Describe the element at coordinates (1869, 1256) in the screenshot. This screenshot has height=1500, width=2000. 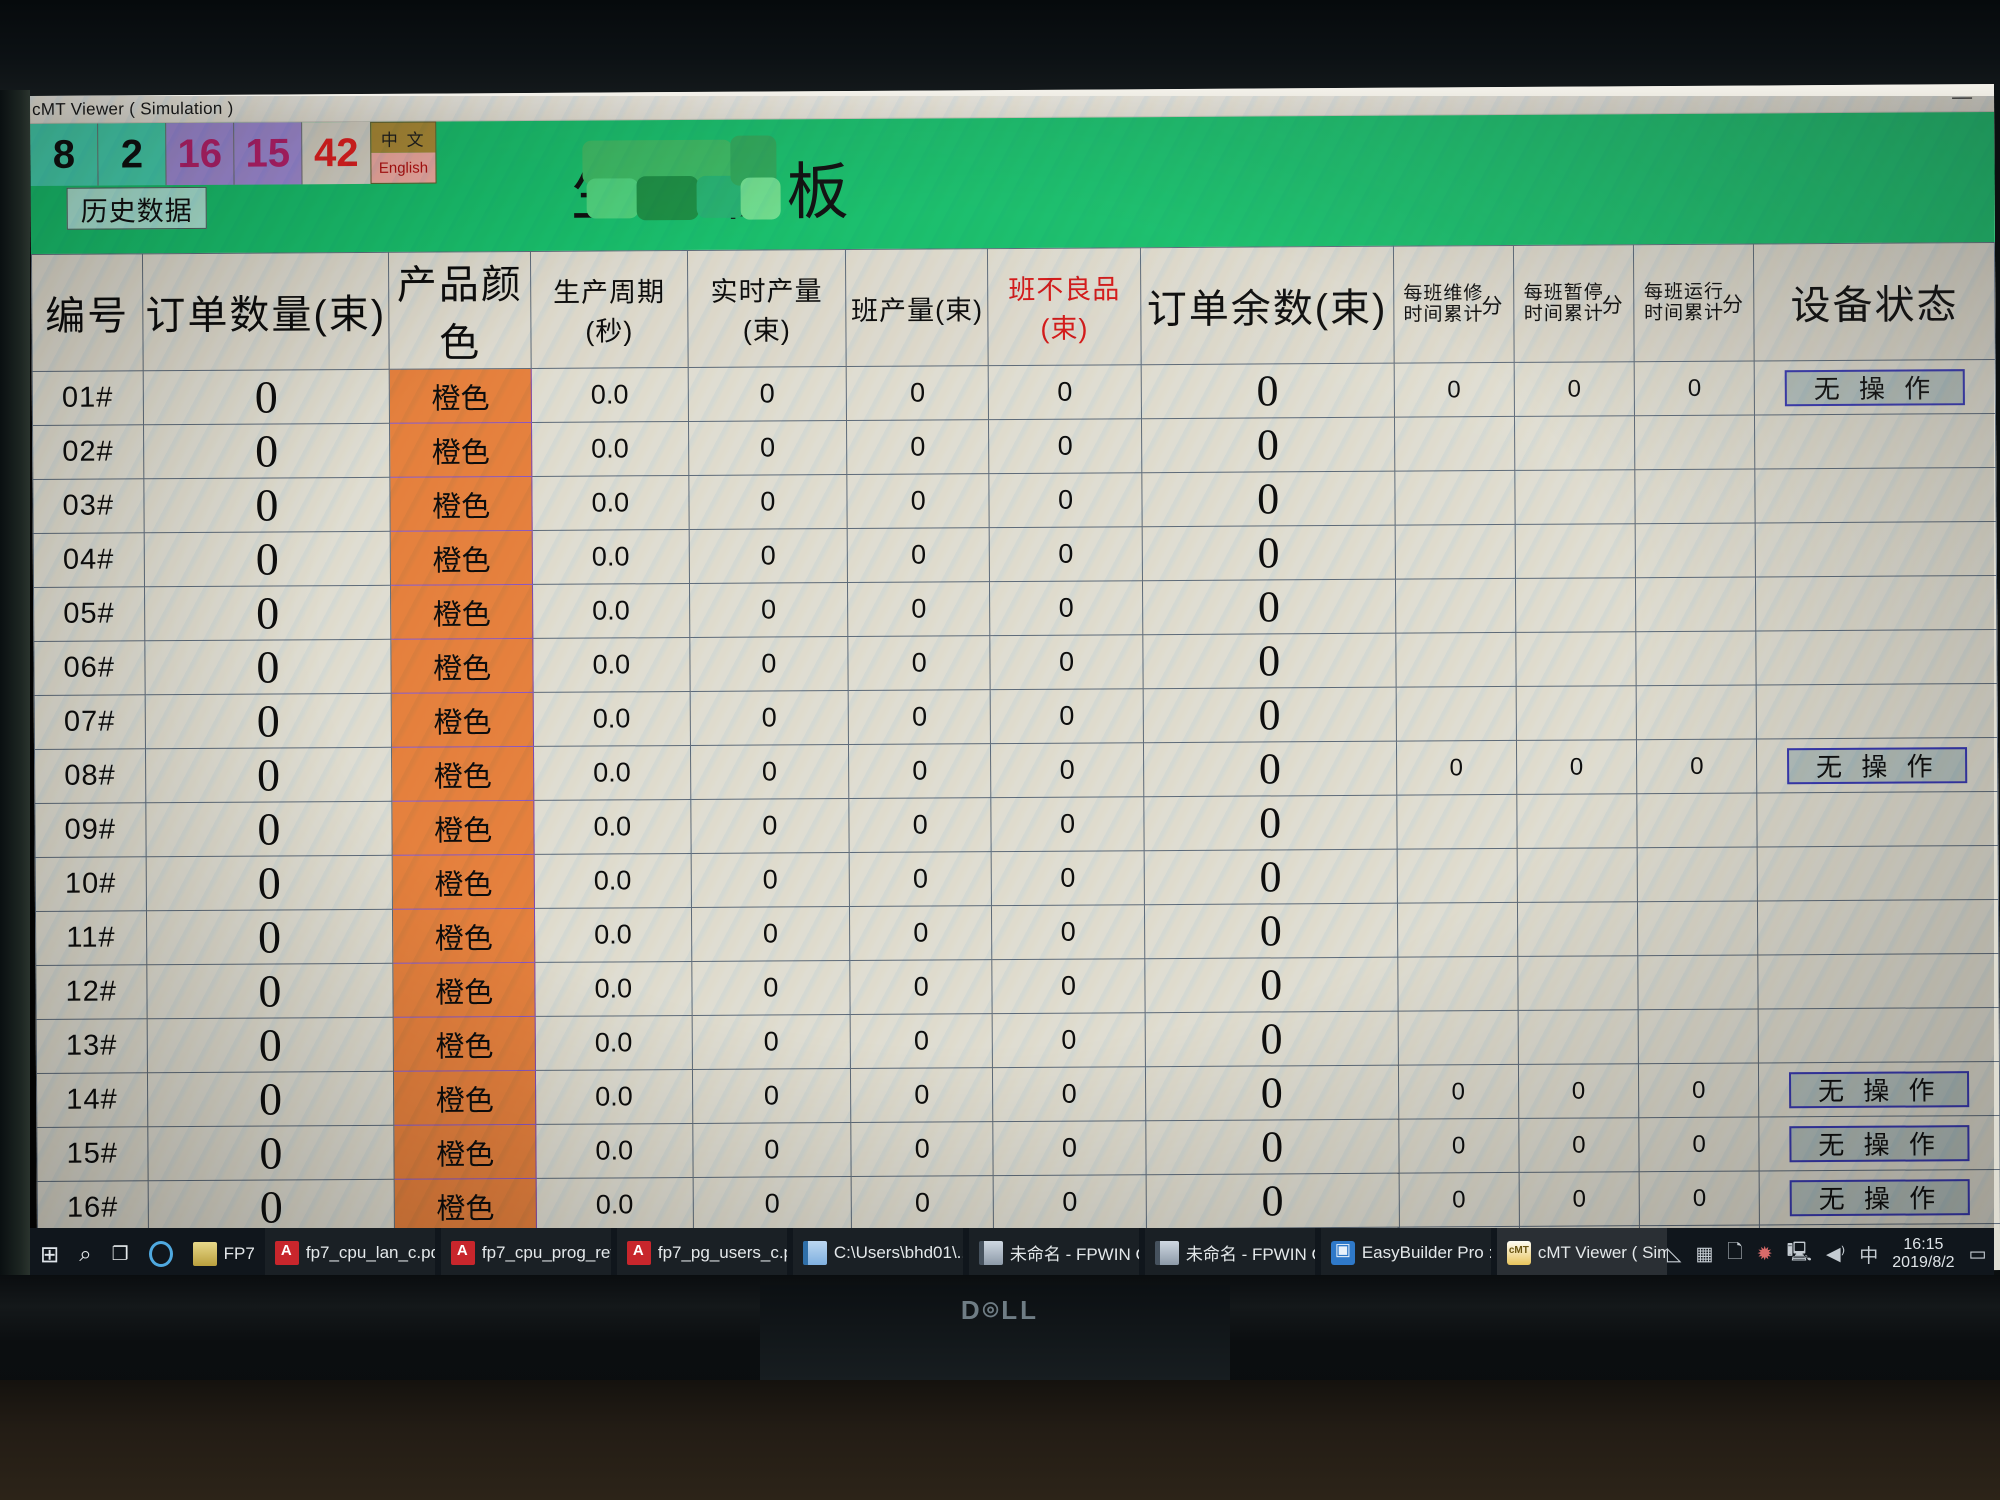
I see `ime-icon: 中` at that location.